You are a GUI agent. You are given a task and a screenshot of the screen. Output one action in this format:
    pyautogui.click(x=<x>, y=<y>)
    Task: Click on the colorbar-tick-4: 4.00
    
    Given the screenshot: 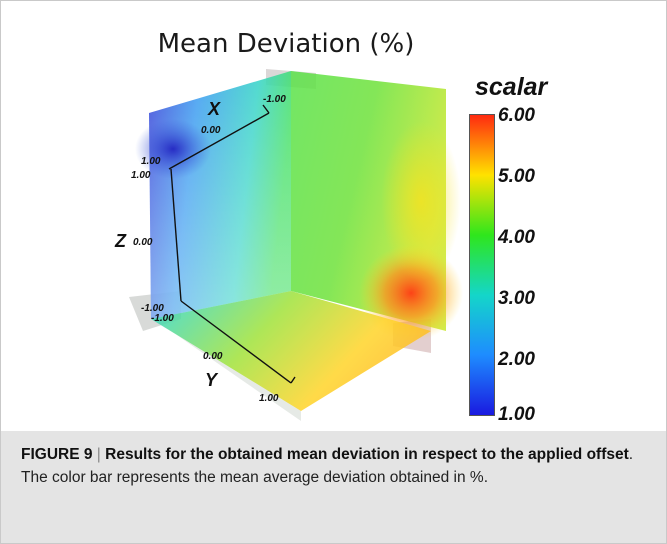 What is the action you would take?
    pyautogui.click(x=516, y=237)
    